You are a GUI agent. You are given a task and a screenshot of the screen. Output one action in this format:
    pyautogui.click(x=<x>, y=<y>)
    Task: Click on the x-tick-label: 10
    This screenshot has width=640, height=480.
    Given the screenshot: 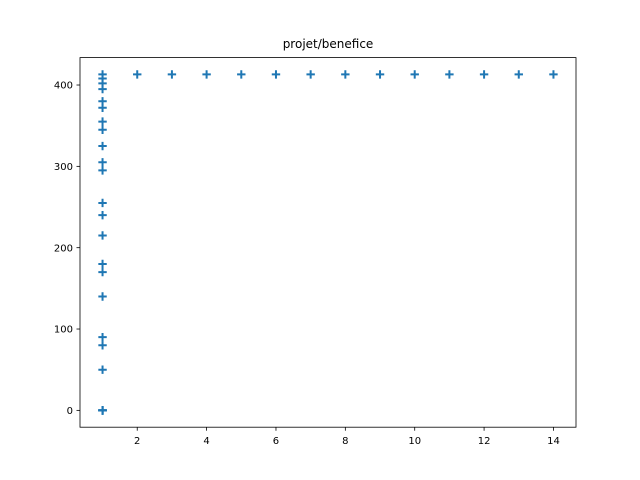 What is the action you would take?
    pyautogui.click(x=414, y=441)
    